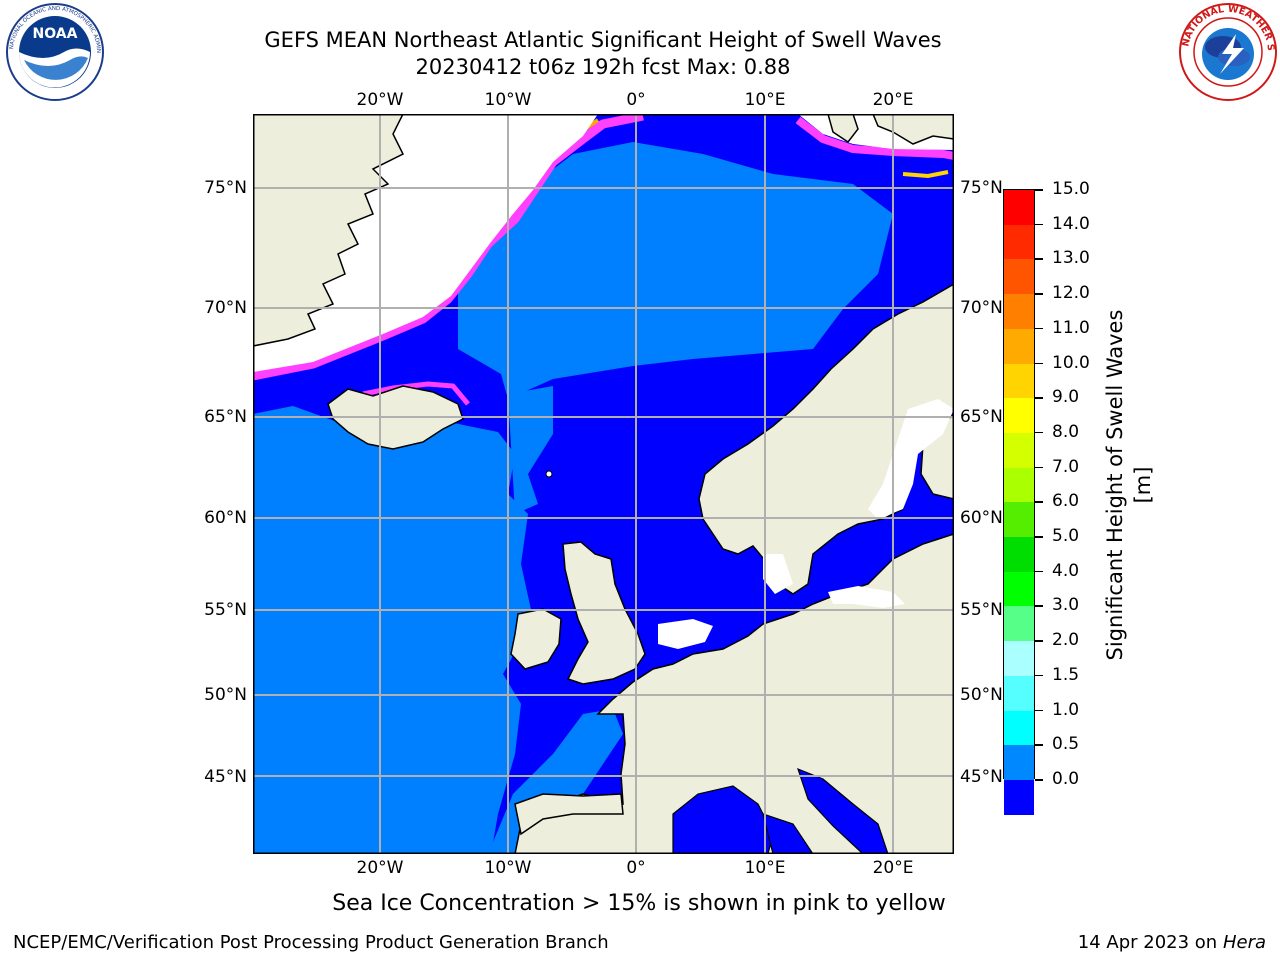 The width and height of the screenshot is (1280, 960). What do you see at coordinates (508, 100) in the screenshot?
I see `lon-tick-top-10w: 10°W` at bounding box center [508, 100].